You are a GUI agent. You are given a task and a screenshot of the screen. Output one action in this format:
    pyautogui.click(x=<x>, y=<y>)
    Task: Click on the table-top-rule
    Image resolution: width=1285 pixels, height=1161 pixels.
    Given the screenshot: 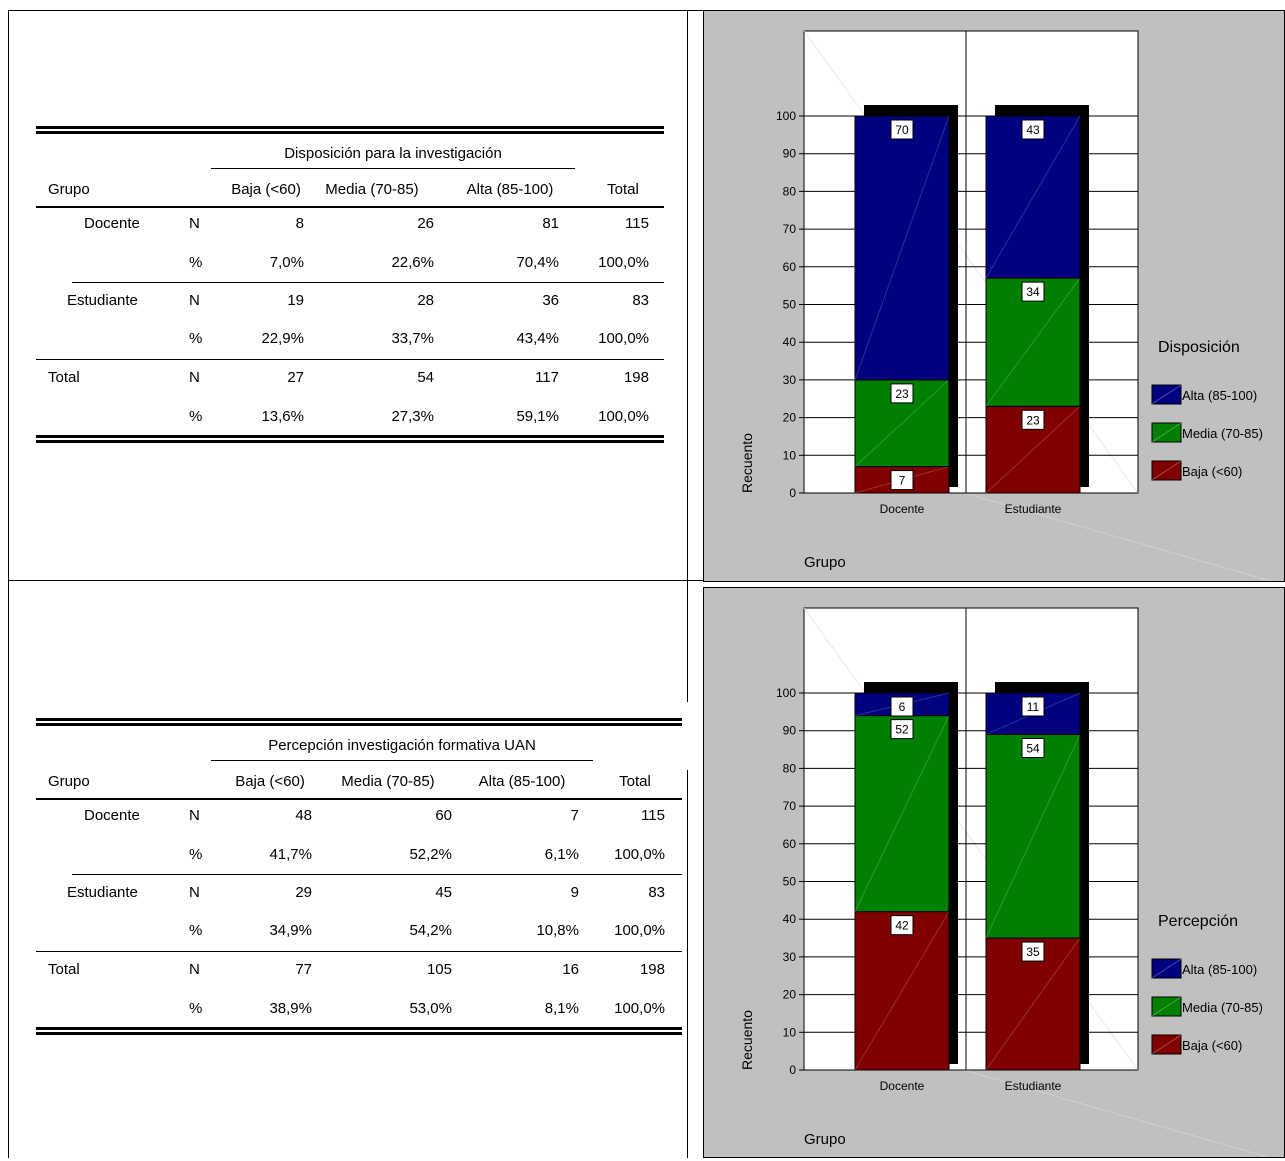 What is the action you would take?
    pyautogui.click(x=359, y=719)
    